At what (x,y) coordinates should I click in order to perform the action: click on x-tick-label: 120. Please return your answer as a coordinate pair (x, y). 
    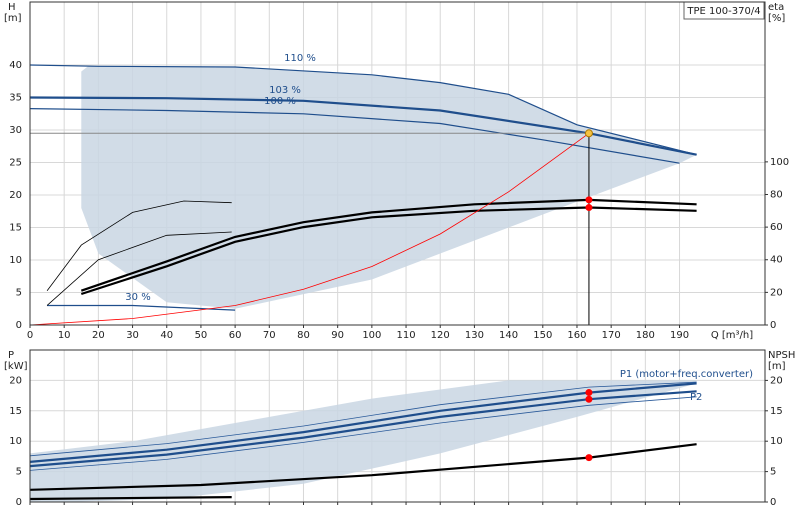
    Looking at the image, I should click on (440, 335).